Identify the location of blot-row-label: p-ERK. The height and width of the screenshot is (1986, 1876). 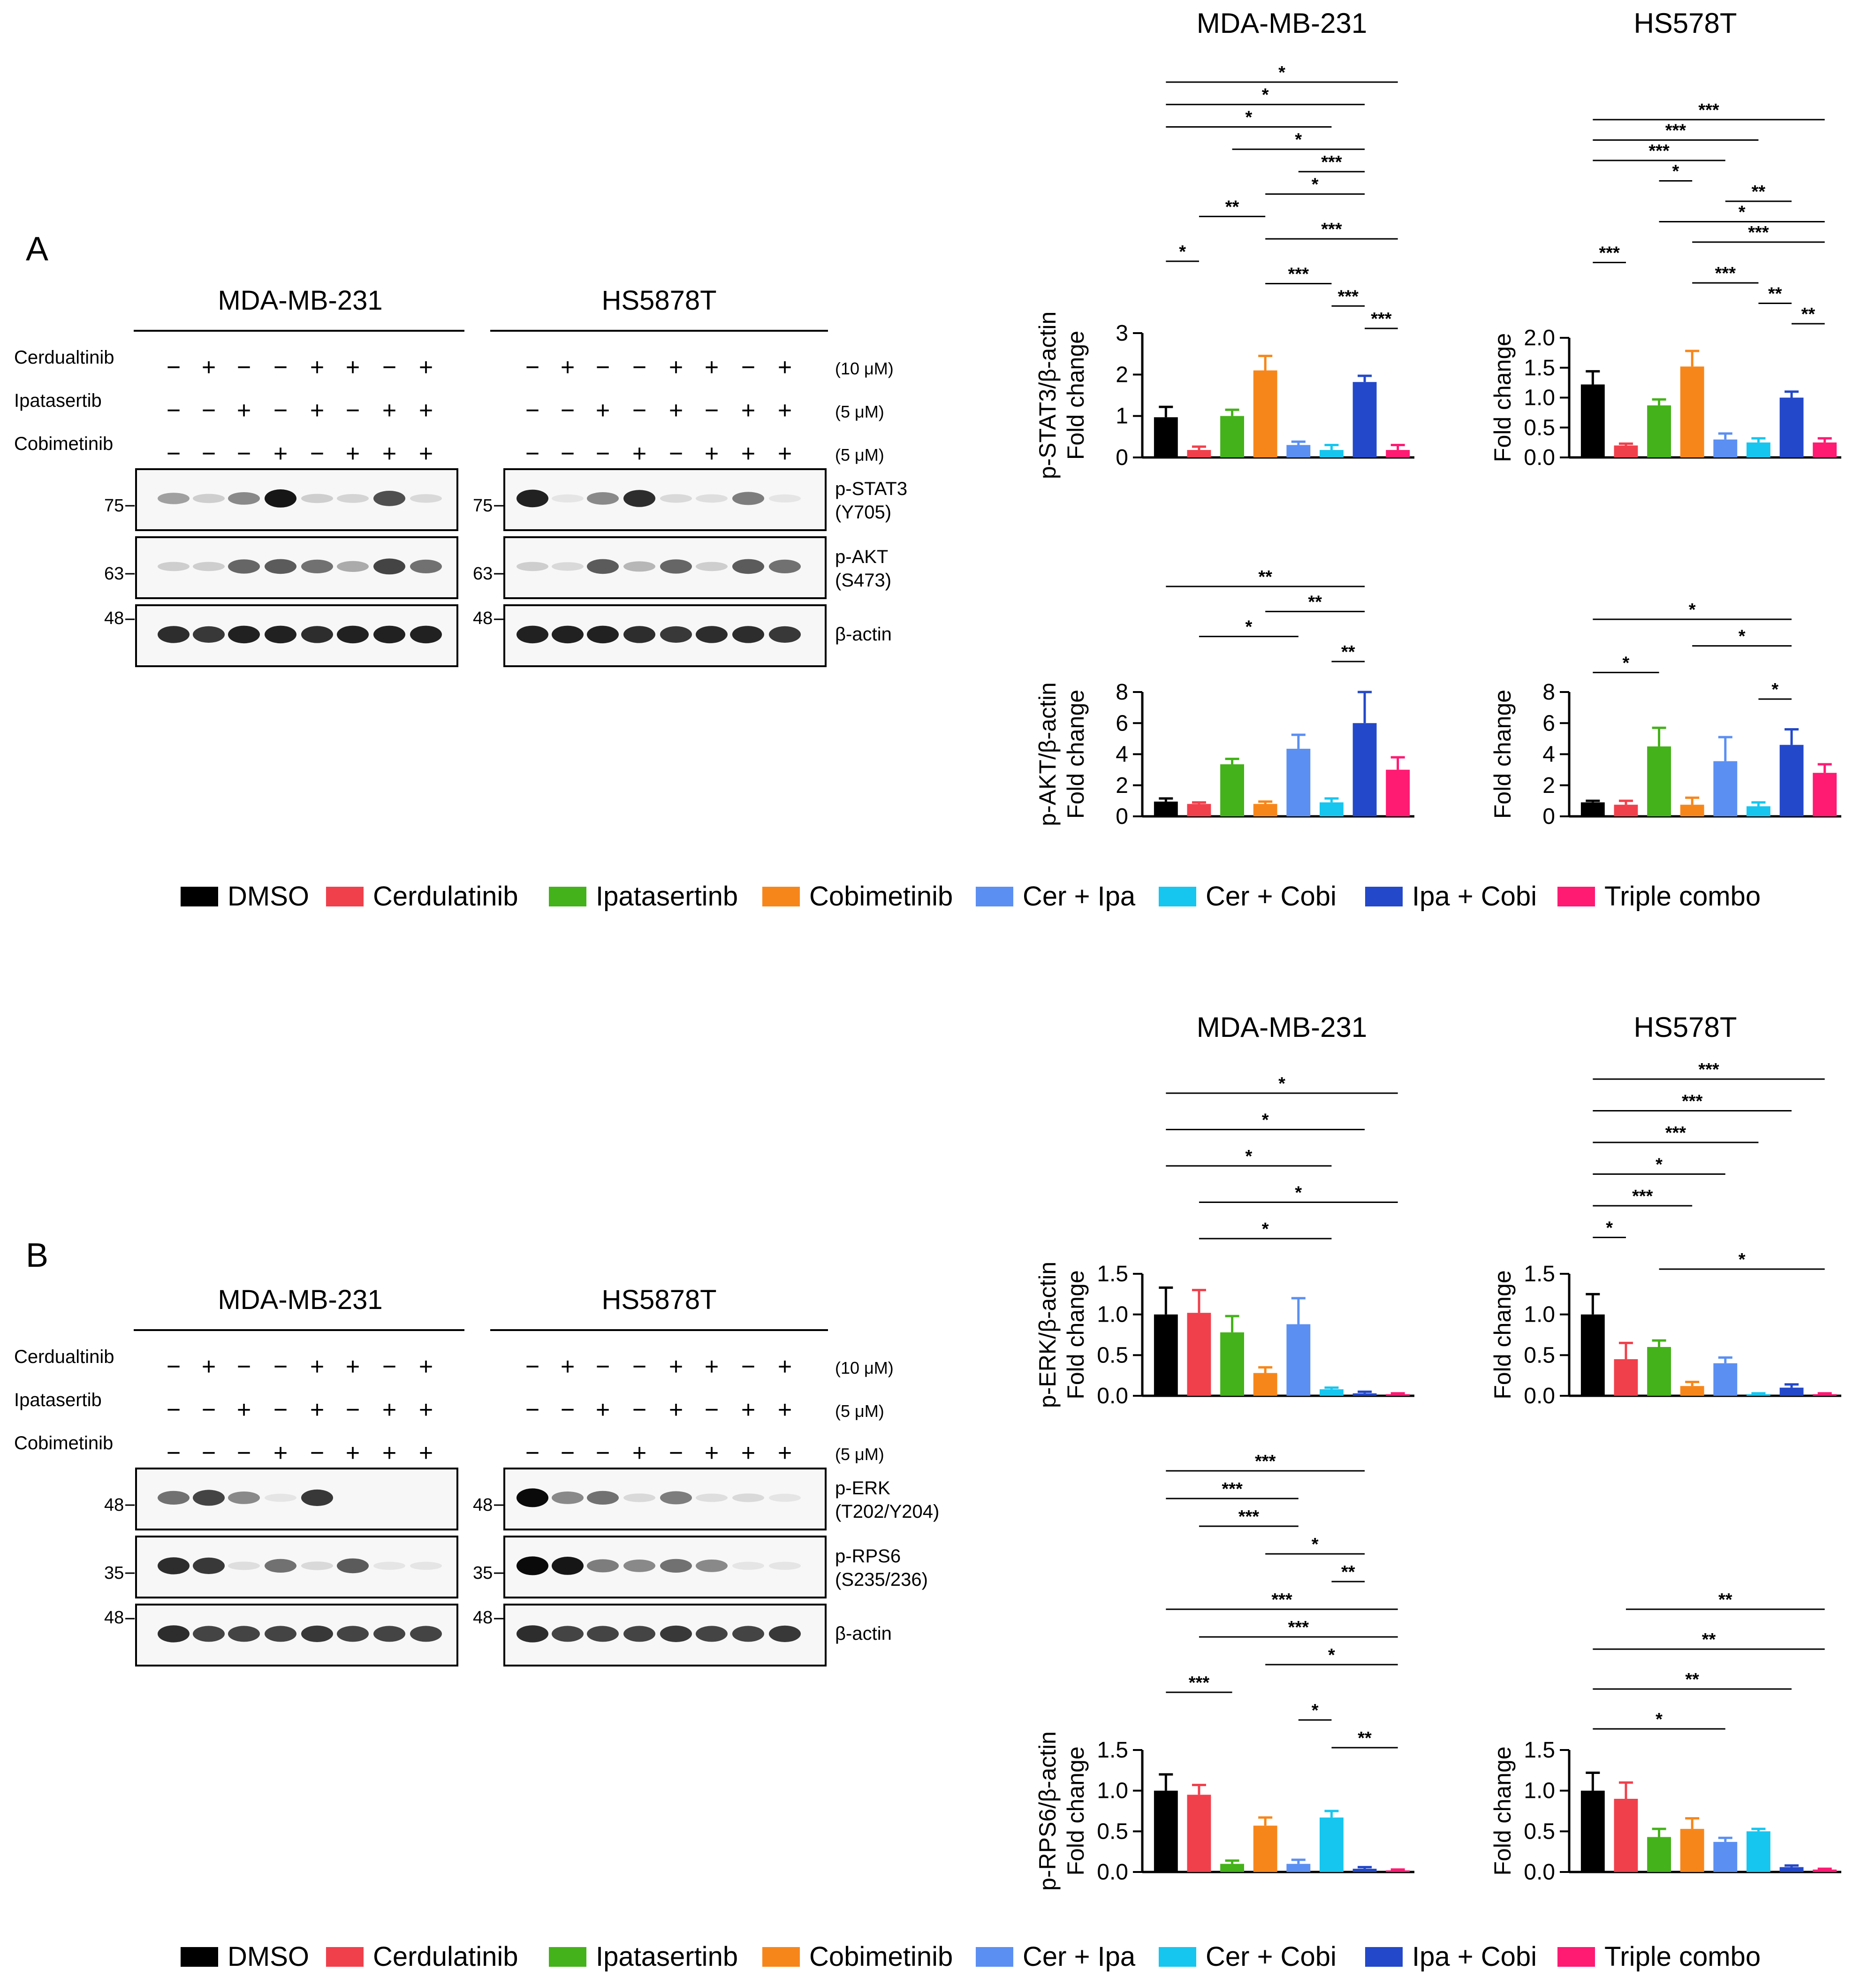
(863, 1488).